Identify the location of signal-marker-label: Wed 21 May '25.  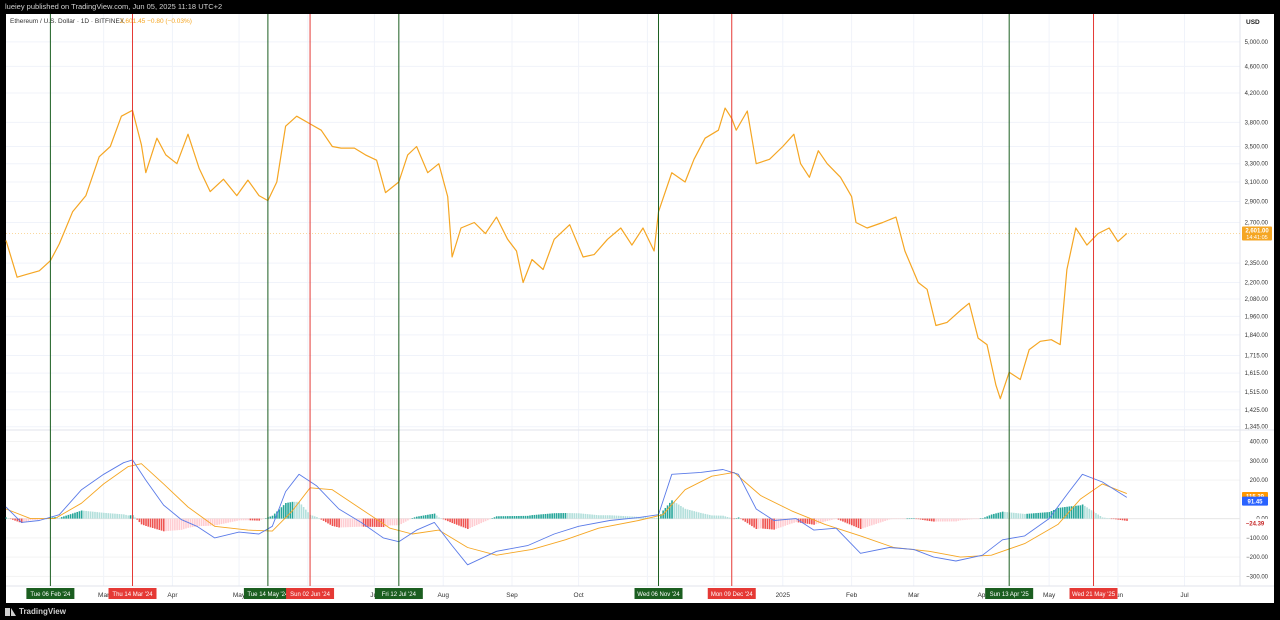
(1094, 595).